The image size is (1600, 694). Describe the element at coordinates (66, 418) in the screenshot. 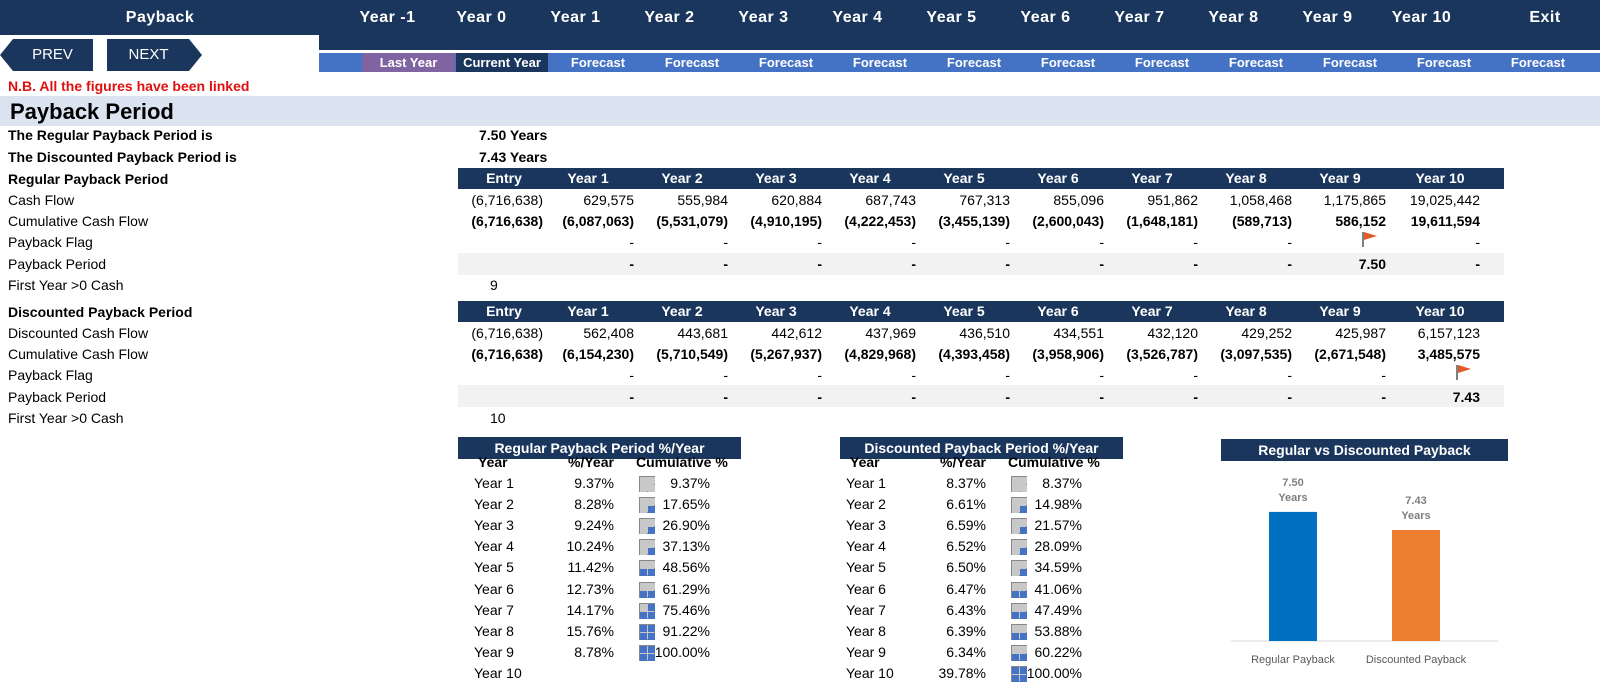

I see `discounted-first-year-label: First Year >0 Cash` at that location.